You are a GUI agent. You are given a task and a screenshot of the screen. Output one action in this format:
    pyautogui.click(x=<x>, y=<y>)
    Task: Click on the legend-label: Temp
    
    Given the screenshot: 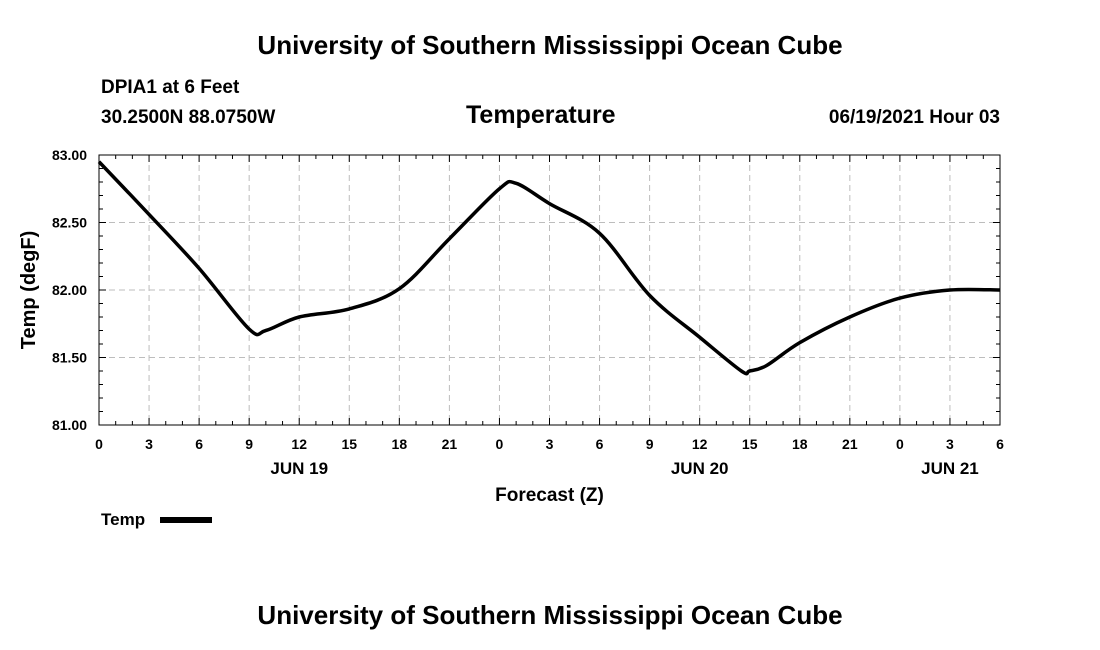 What is the action you would take?
    pyautogui.click(x=123, y=519)
    